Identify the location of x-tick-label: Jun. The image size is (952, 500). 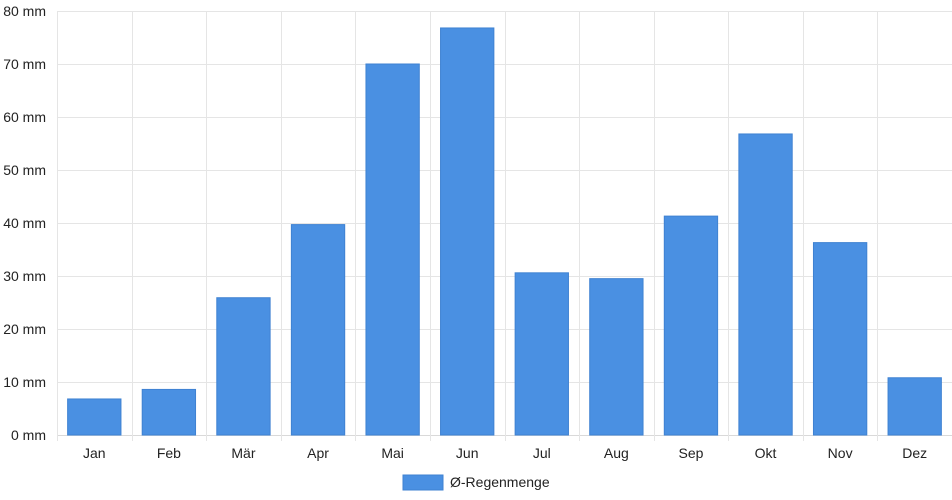
(467, 453).